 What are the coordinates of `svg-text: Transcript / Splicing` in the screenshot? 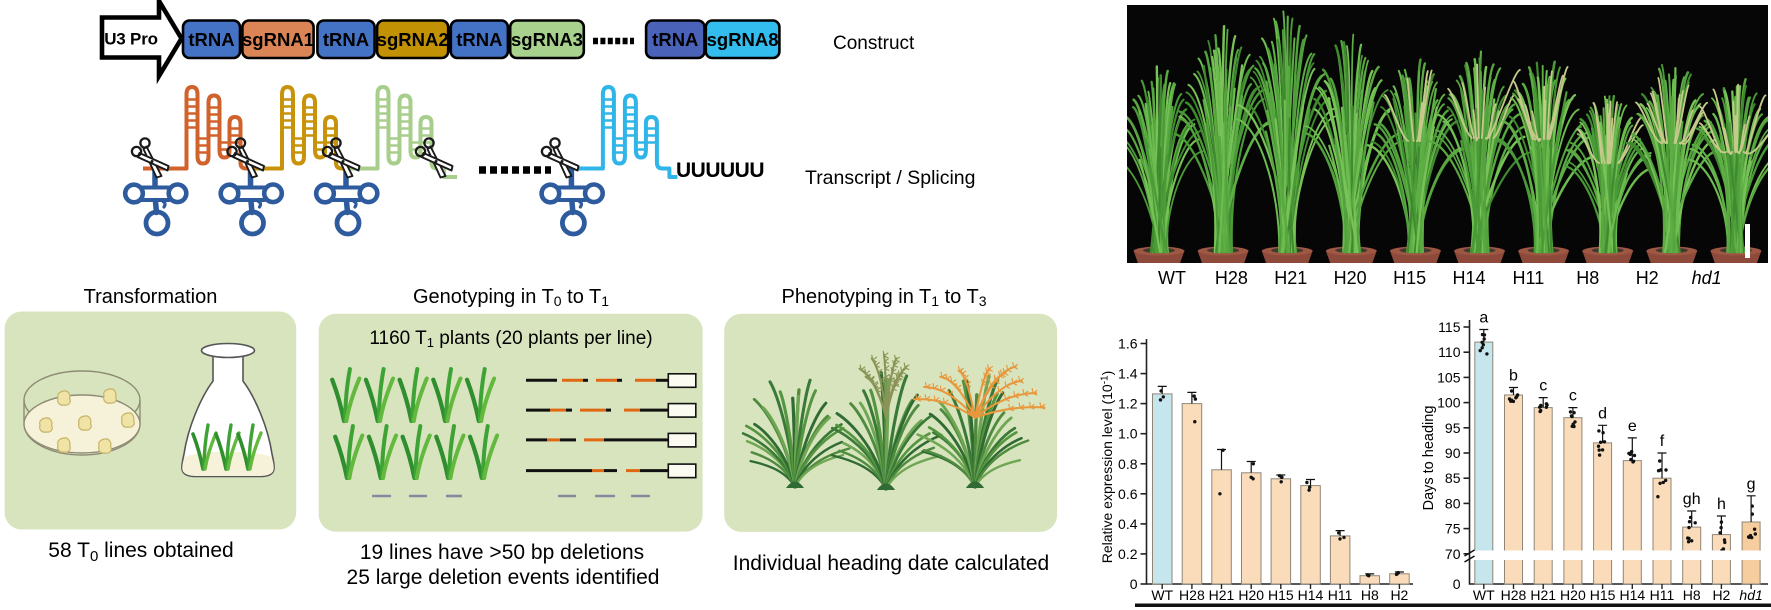 It's located at (890, 178).